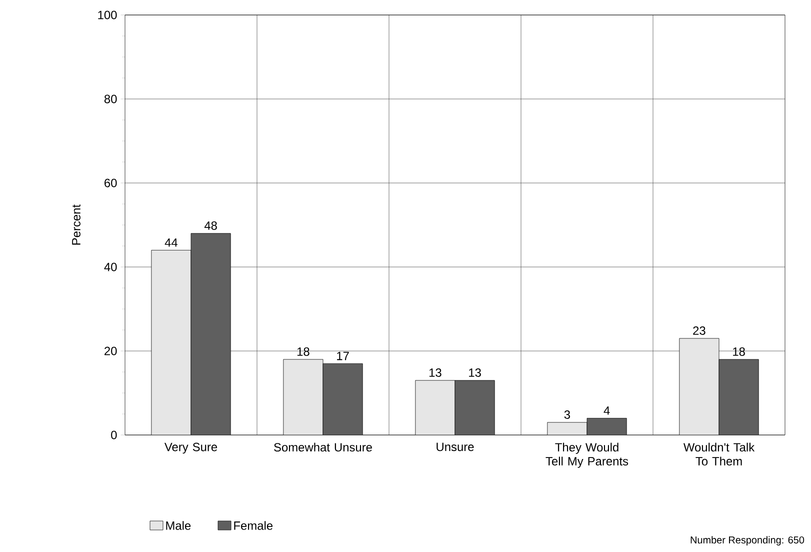  Describe the element at coordinates (110, 183) in the screenshot. I see `y-tick-label: 60` at that location.